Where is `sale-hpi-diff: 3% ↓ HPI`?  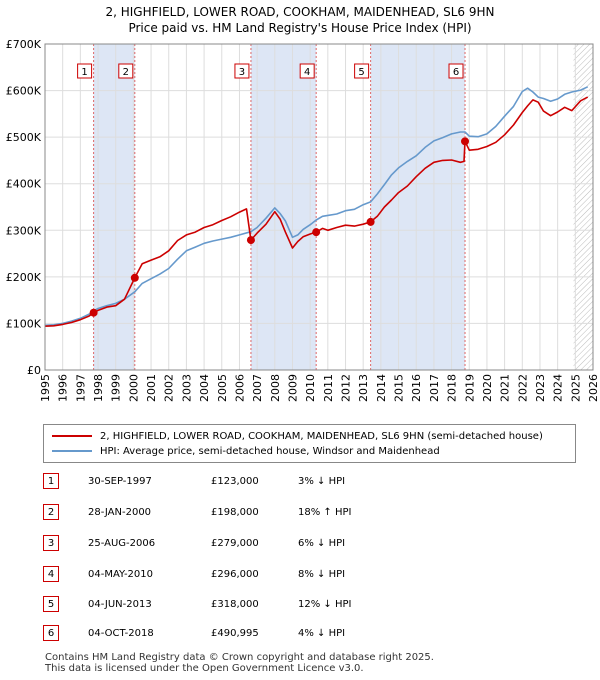
sale-hpi-diff: 3% ↓ HPI is located at coordinates (322, 481).